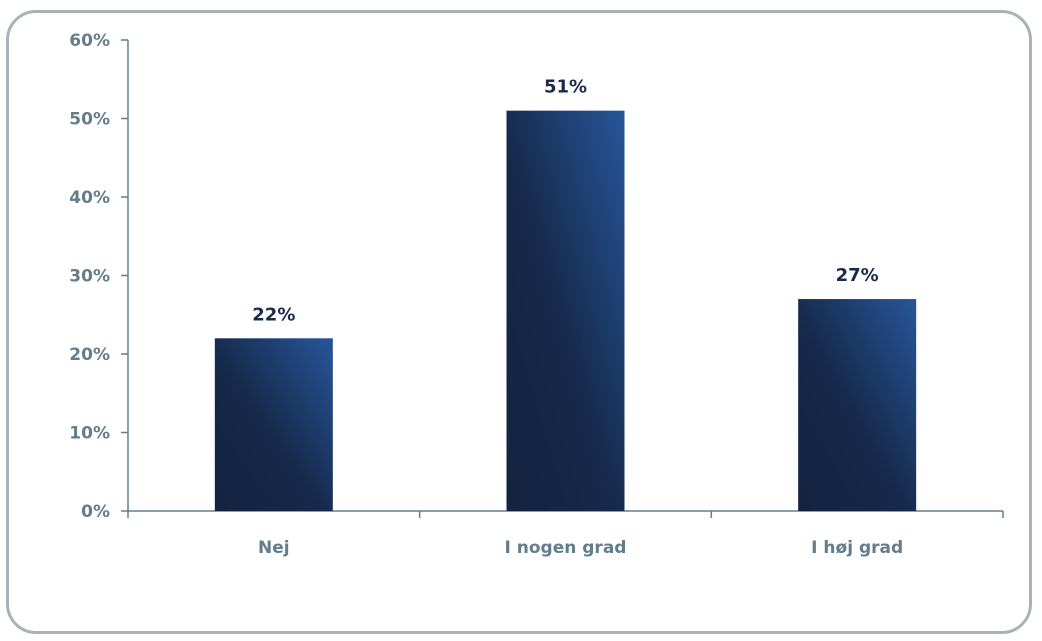 The width and height of the screenshot is (1042, 641). I want to click on y-tick-label: 40%, so click(89, 198).